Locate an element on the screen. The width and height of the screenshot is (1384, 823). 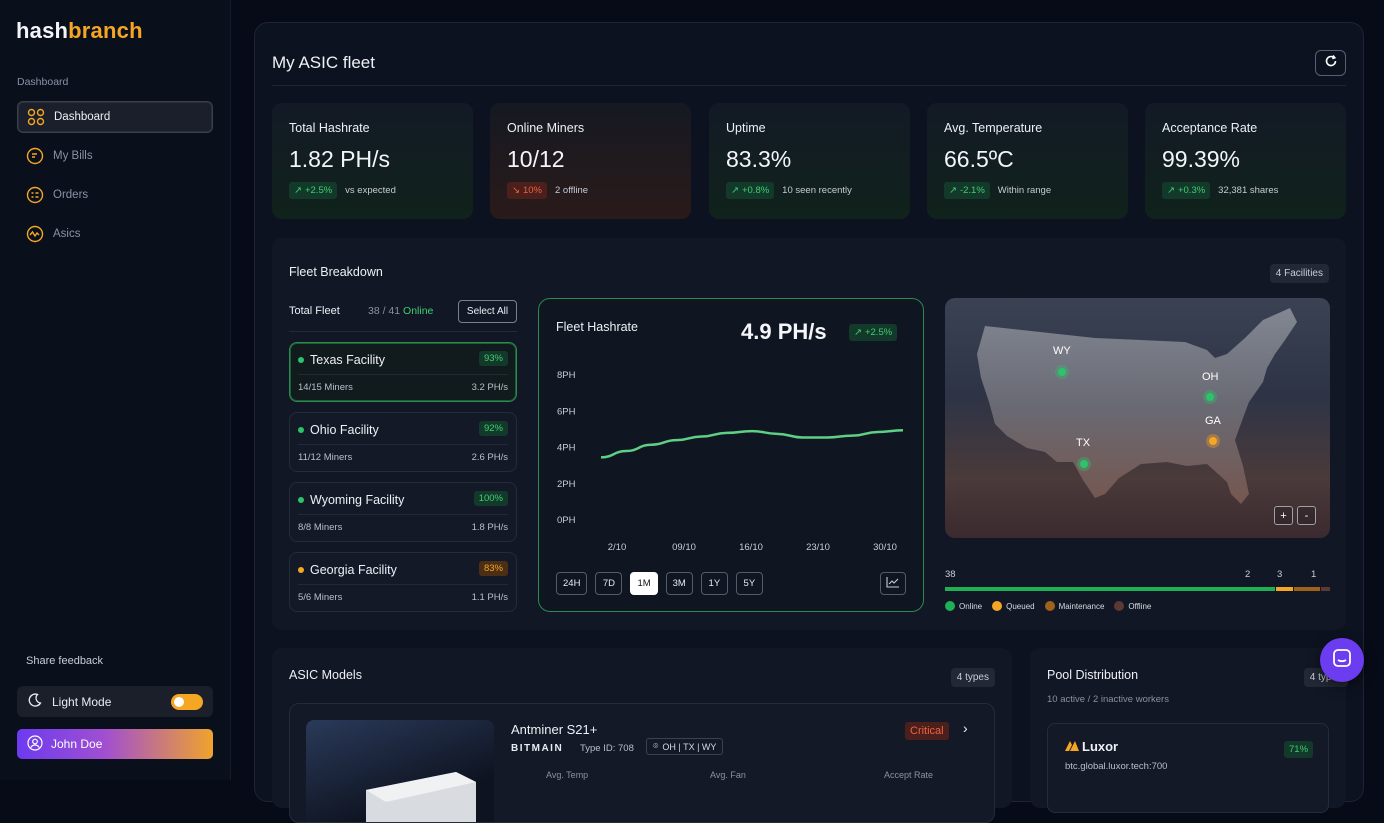
legend-label: Maintenance is located at coordinates (1081, 606).